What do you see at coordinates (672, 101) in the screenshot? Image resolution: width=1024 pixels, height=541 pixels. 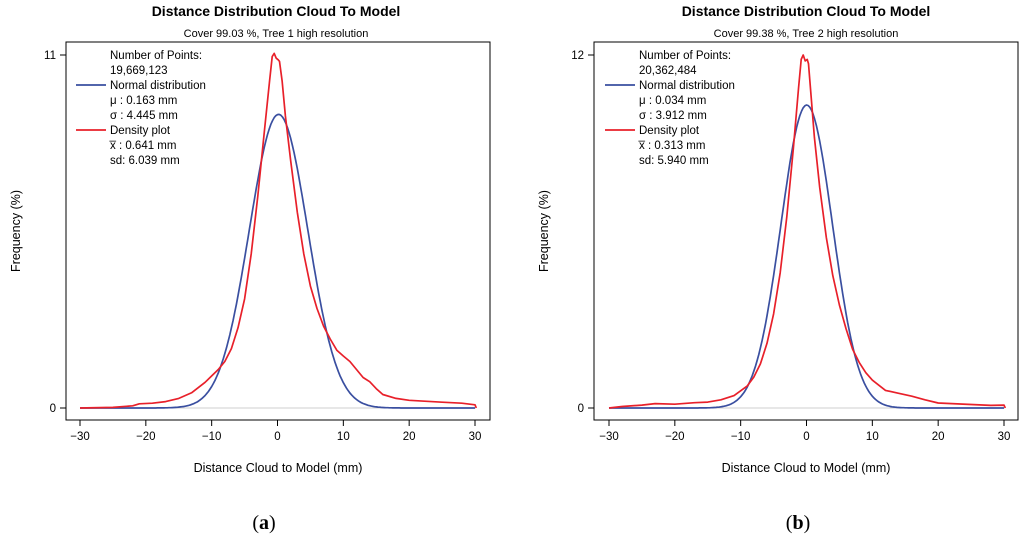 I see `legend-normal-mu: μ : 0.034 mm` at bounding box center [672, 101].